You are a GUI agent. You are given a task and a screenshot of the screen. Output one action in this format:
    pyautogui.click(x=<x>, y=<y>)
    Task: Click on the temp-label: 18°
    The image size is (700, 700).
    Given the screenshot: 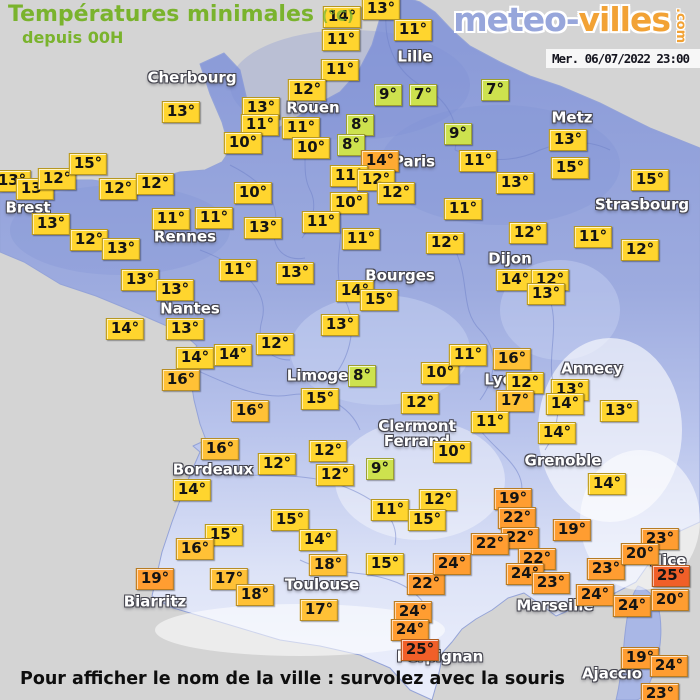 What is the action you would take?
    pyautogui.click(x=328, y=565)
    